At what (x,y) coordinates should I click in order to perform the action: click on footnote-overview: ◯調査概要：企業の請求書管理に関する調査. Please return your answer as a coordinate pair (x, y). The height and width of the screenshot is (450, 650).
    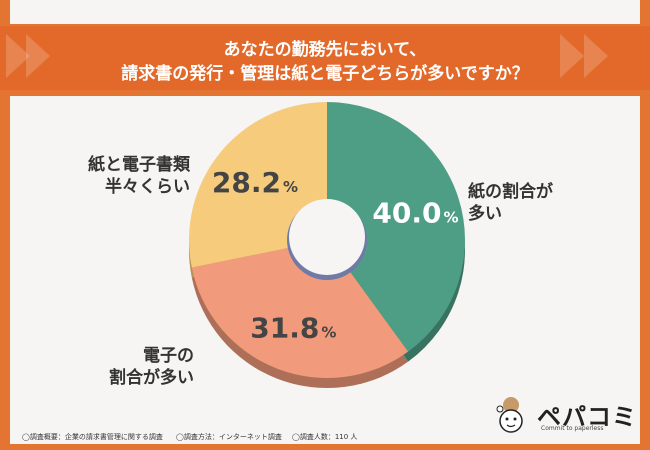
    Looking at the image, I should click on (92, 437).